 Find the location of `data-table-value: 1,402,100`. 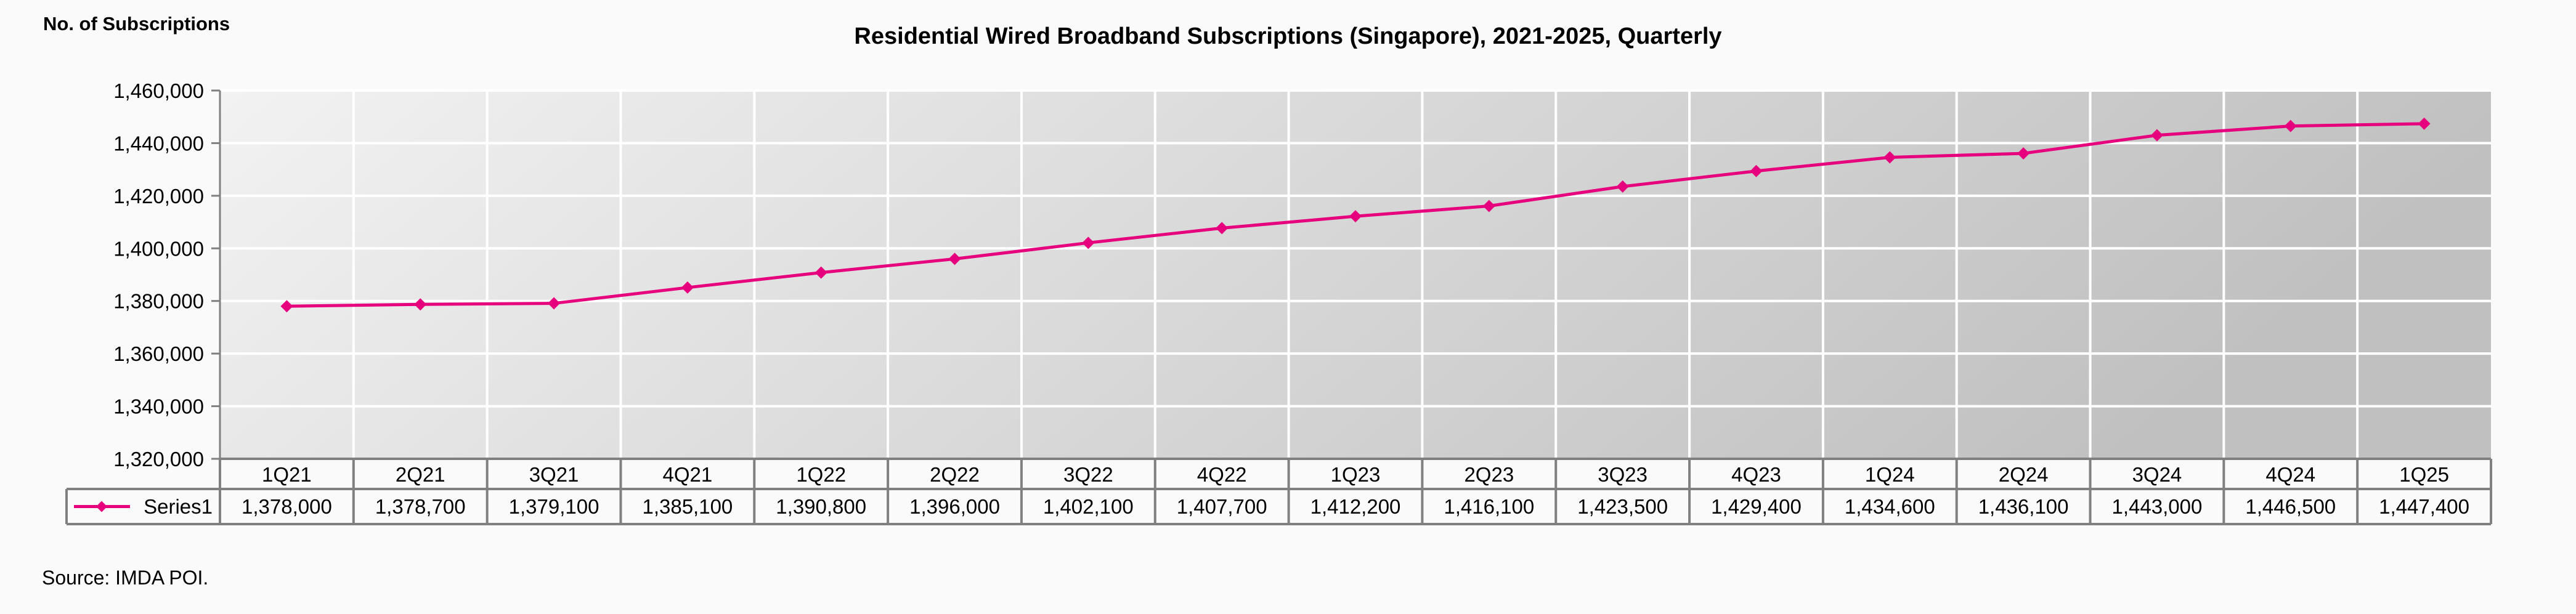

data-table-value: 1,402,100 is located at coordinates (1088, 506).